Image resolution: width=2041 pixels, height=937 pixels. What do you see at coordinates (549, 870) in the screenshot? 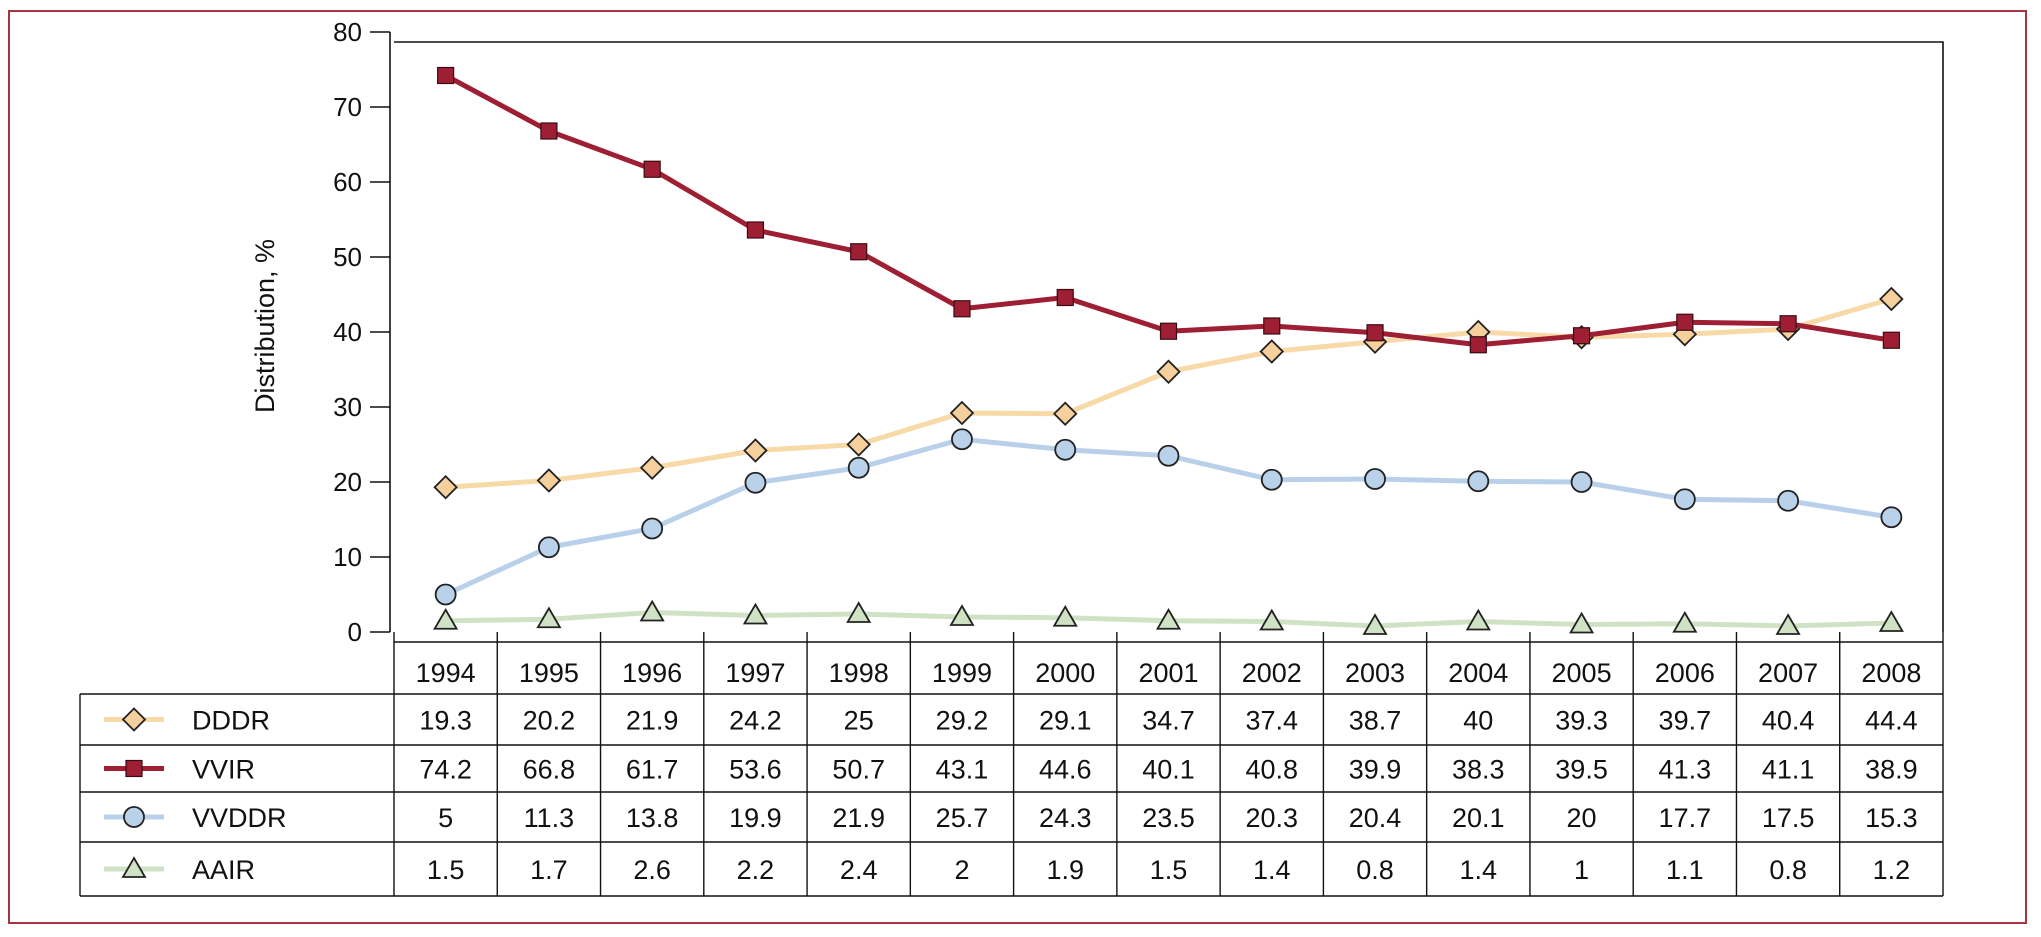
I see `data-label: 1.7` at bounding box center [549, 870].